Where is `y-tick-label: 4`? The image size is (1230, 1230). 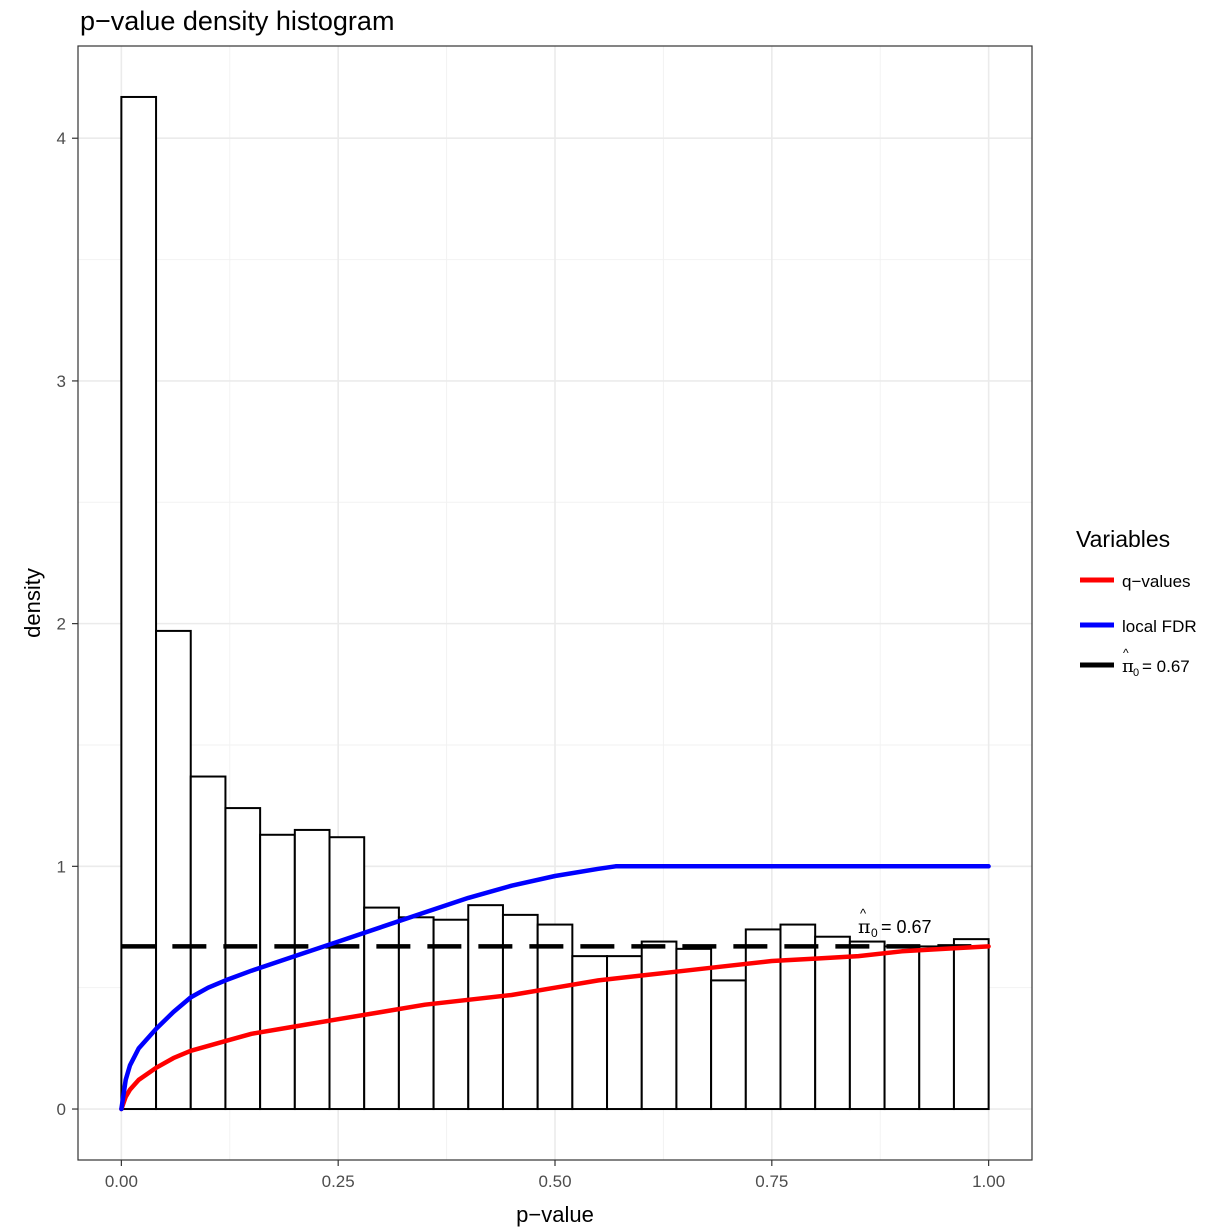
y-tick-label: 4 is located at coordinates (61, 138).